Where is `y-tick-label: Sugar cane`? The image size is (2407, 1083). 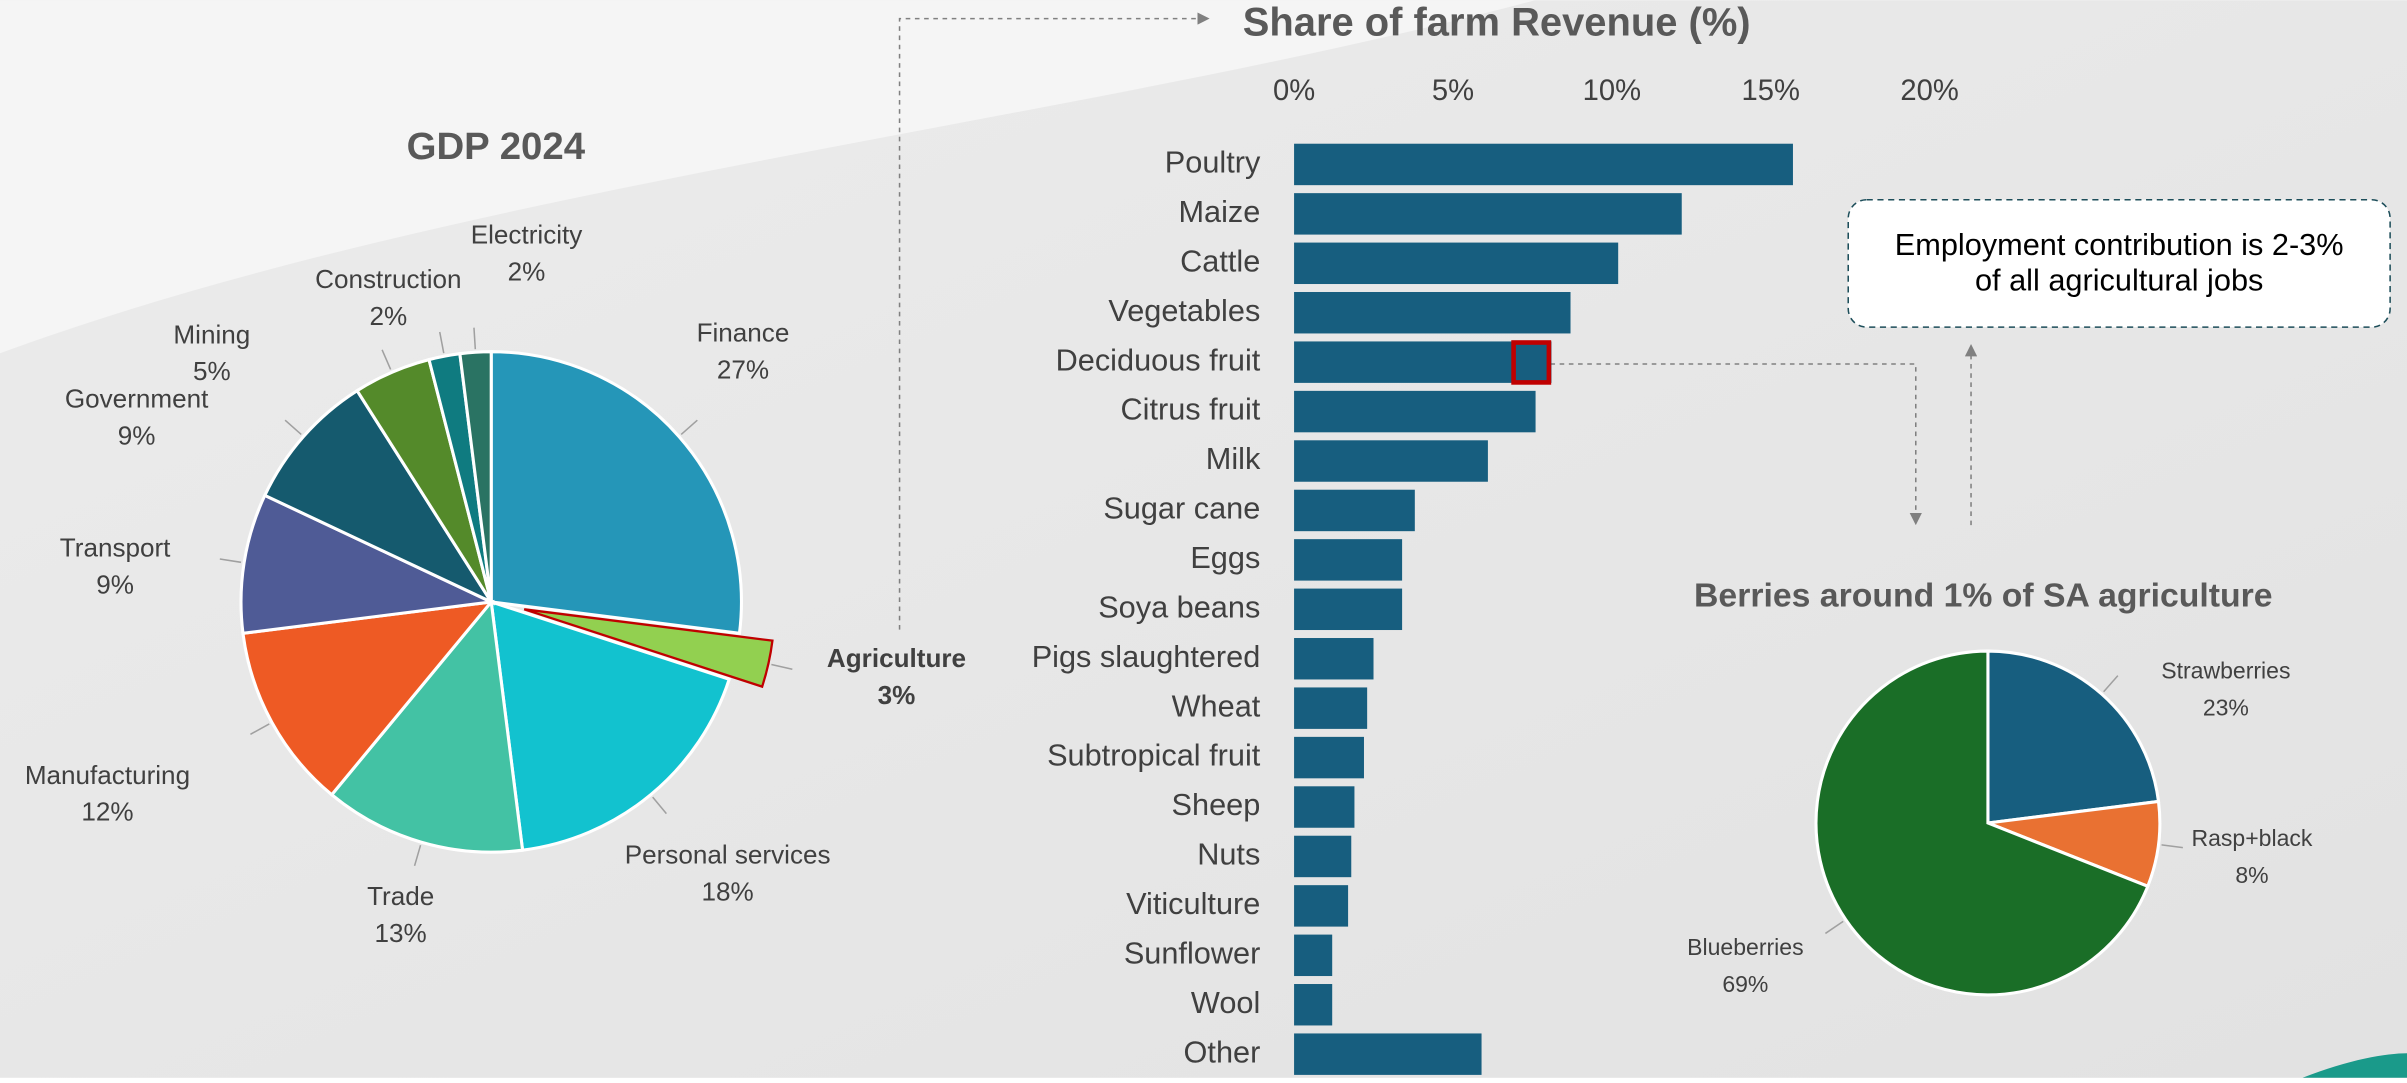 y-tick-label: Sugar cane is located at coordinates (1181, 508).